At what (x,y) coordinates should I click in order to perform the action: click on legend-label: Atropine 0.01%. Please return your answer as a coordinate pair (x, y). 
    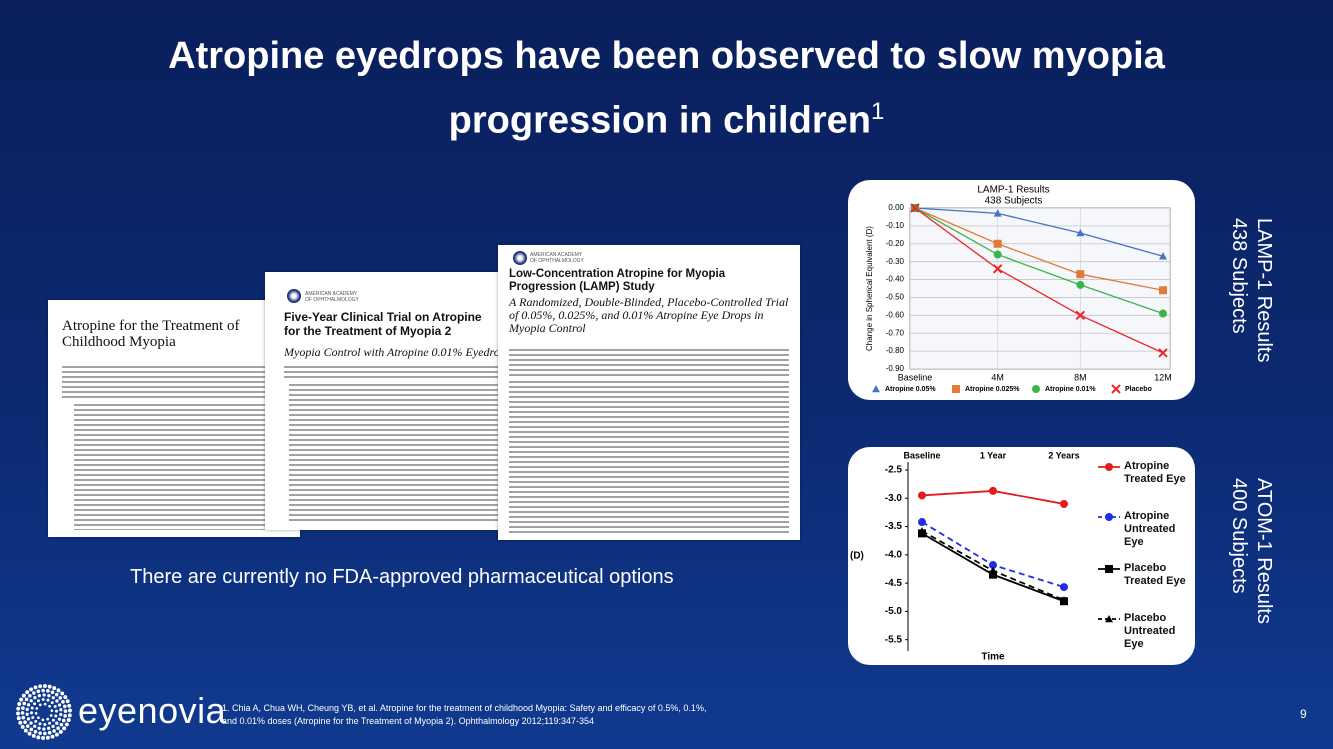
    Looking at the image, I should click on (1070, 389).